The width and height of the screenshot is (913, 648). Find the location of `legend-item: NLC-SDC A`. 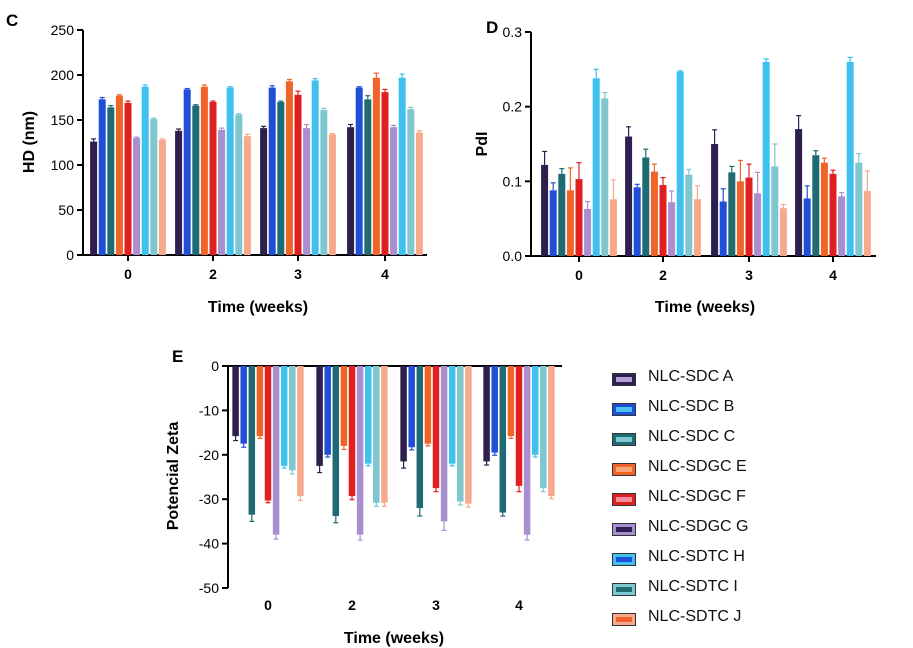

legend-item: NLC-SDC A is located at coordinates (742, 381).